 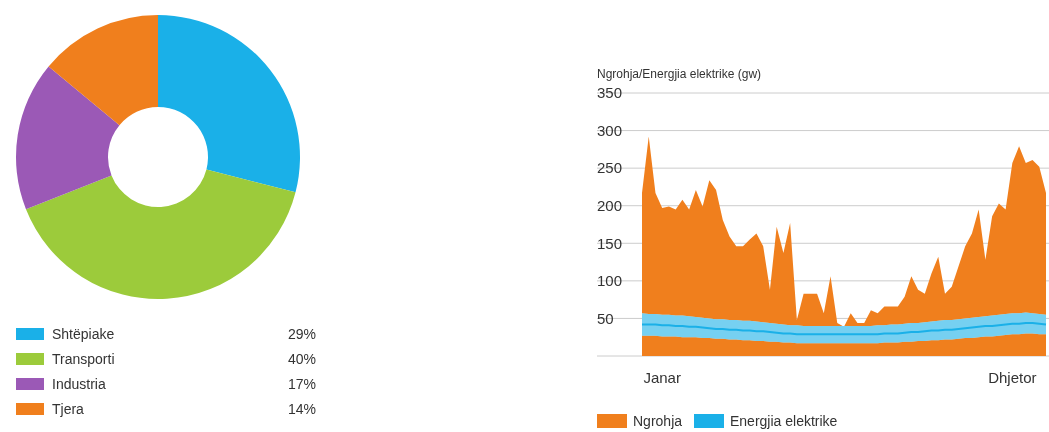 What do you see at coordinates (301, 384) in the screenshot?
I see `data-label: 17%` at bounding box center [301, 384].